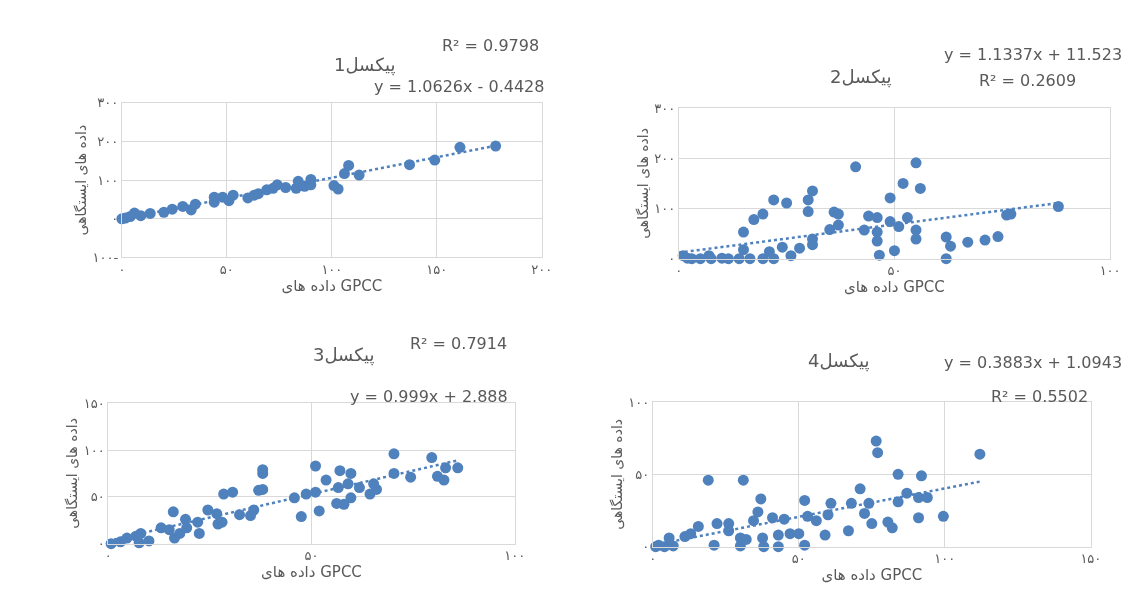 This screenshot has width=1145, height=610. I want to click on chart-title: پیکسل2, so click(861, 77).